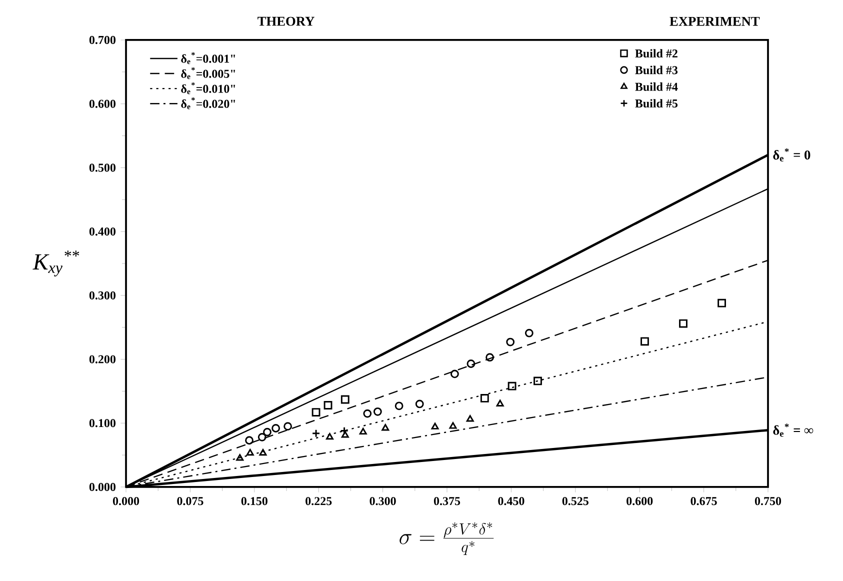 The height and width of the screenshot is (581, 843). I want to click on legend-label: δ$_{e}$$^{*}$=0.020", so click(208, 103).